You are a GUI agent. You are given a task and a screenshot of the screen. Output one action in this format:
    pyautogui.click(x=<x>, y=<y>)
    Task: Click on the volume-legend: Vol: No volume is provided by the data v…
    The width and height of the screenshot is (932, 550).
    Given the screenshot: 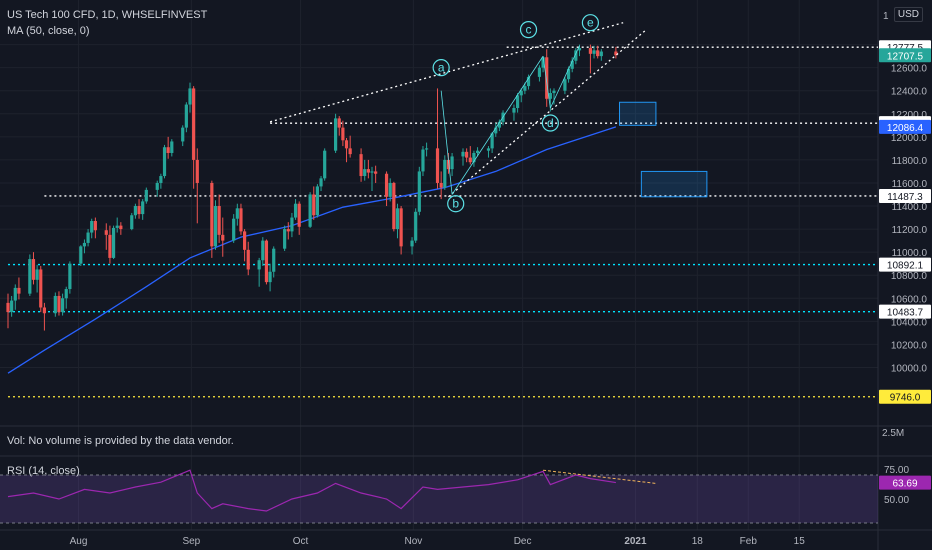 What is the action you would take?
    pyautogui.click(x=120, y=441)
    